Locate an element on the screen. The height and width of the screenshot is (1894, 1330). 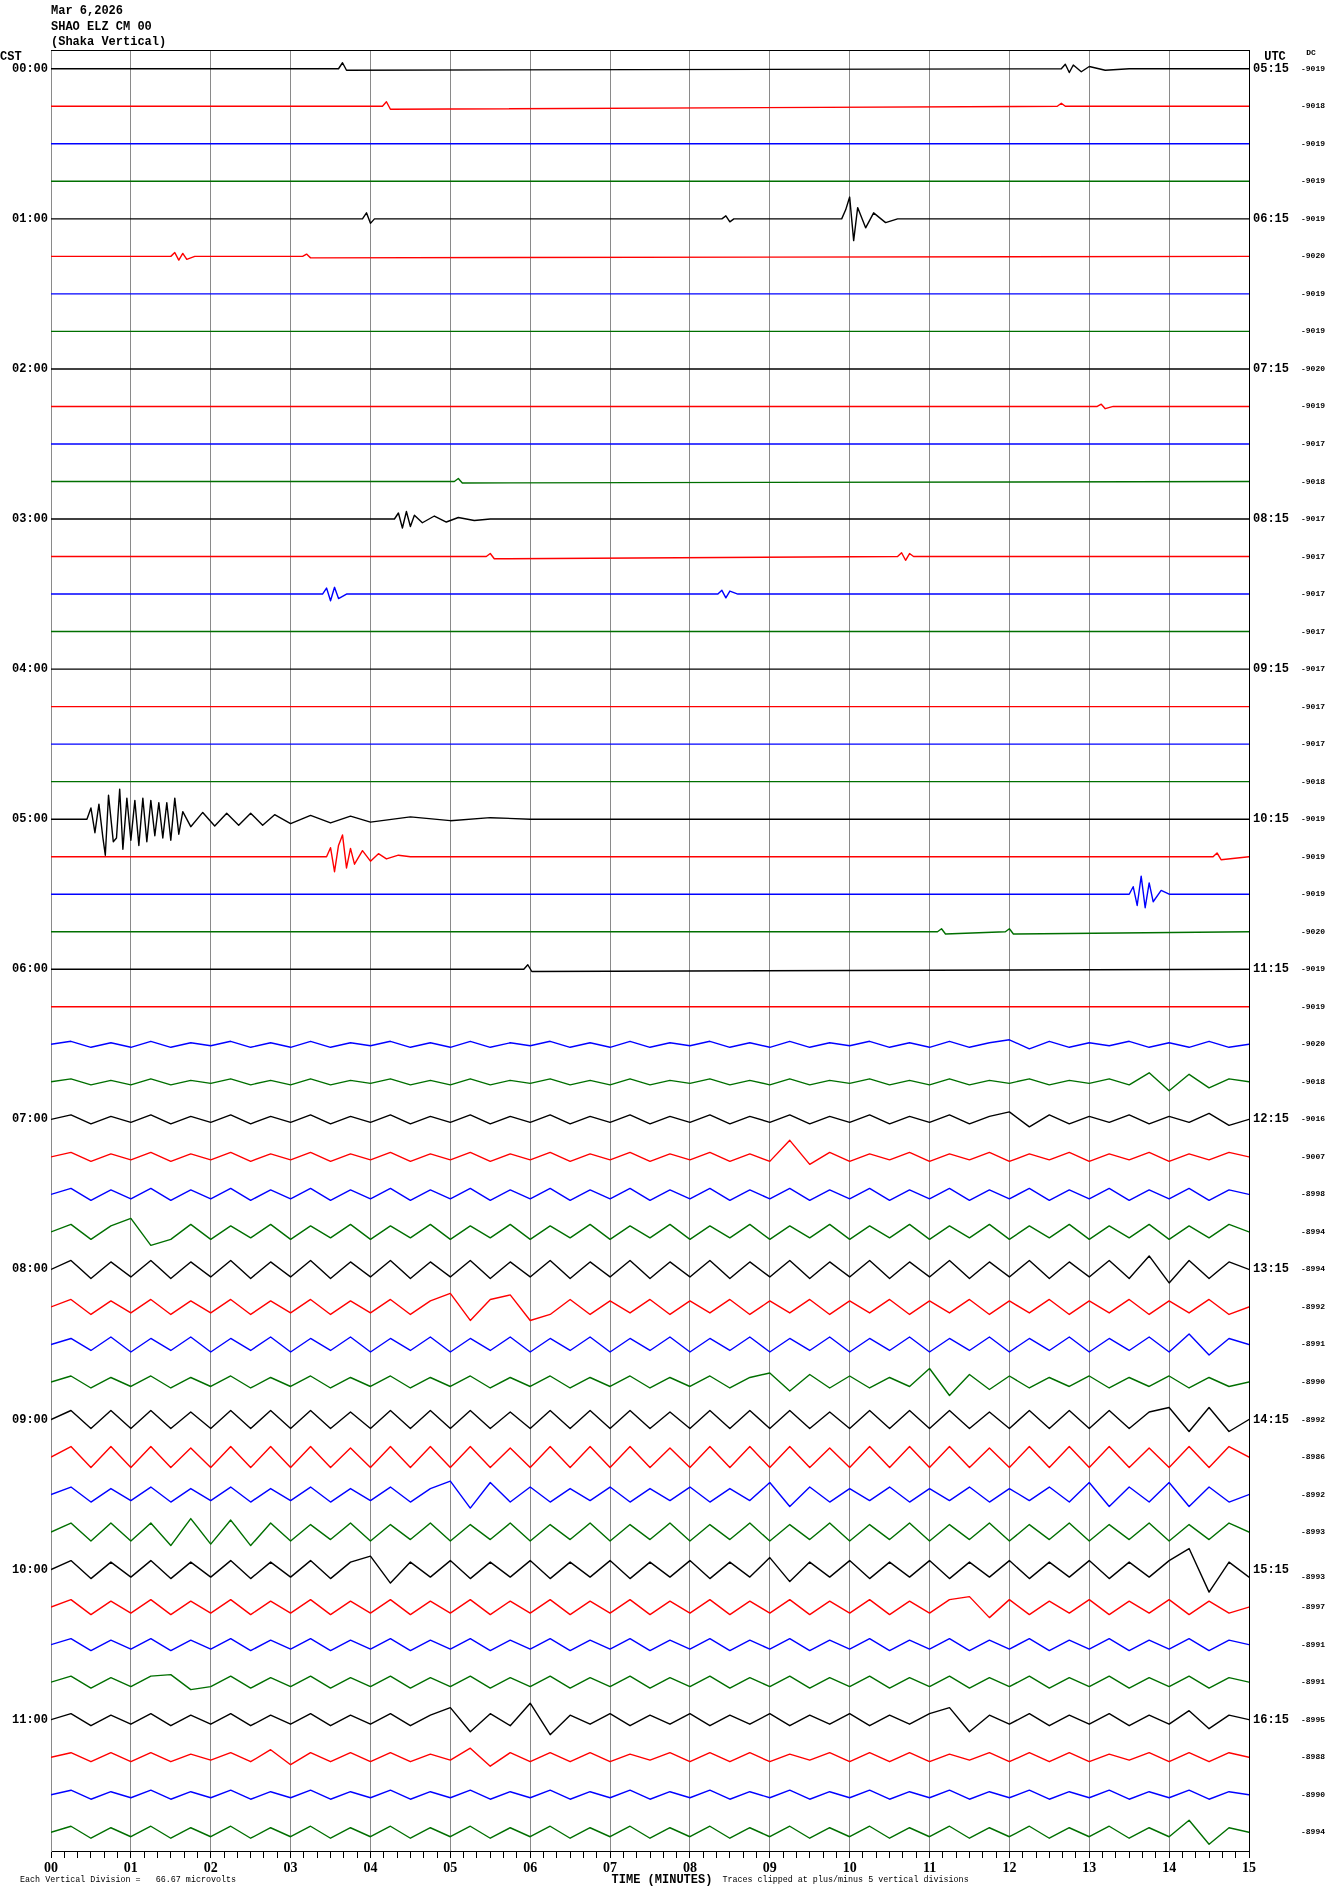
y2-tick-label: 06:15 is located at coordinates (1271, 218).